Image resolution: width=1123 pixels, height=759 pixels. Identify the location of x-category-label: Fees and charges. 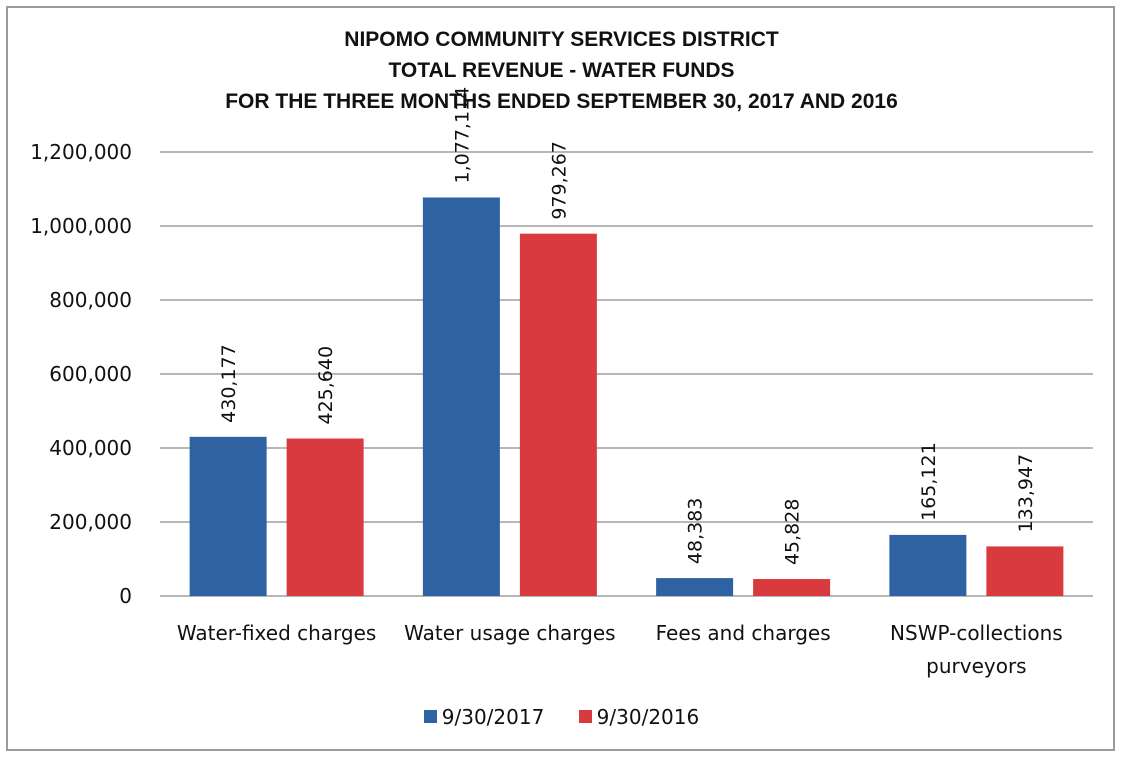
(743, 633).